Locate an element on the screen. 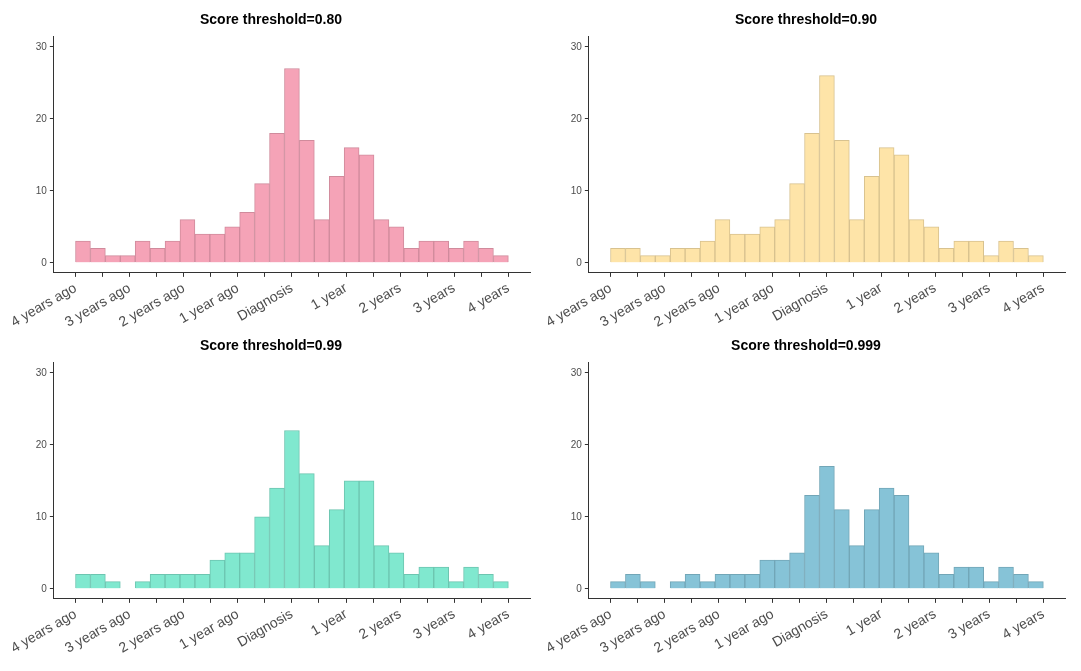 The image size is (1081, 671). chart-title: Score threshold=0.99 is located at coordinates (271, 345).